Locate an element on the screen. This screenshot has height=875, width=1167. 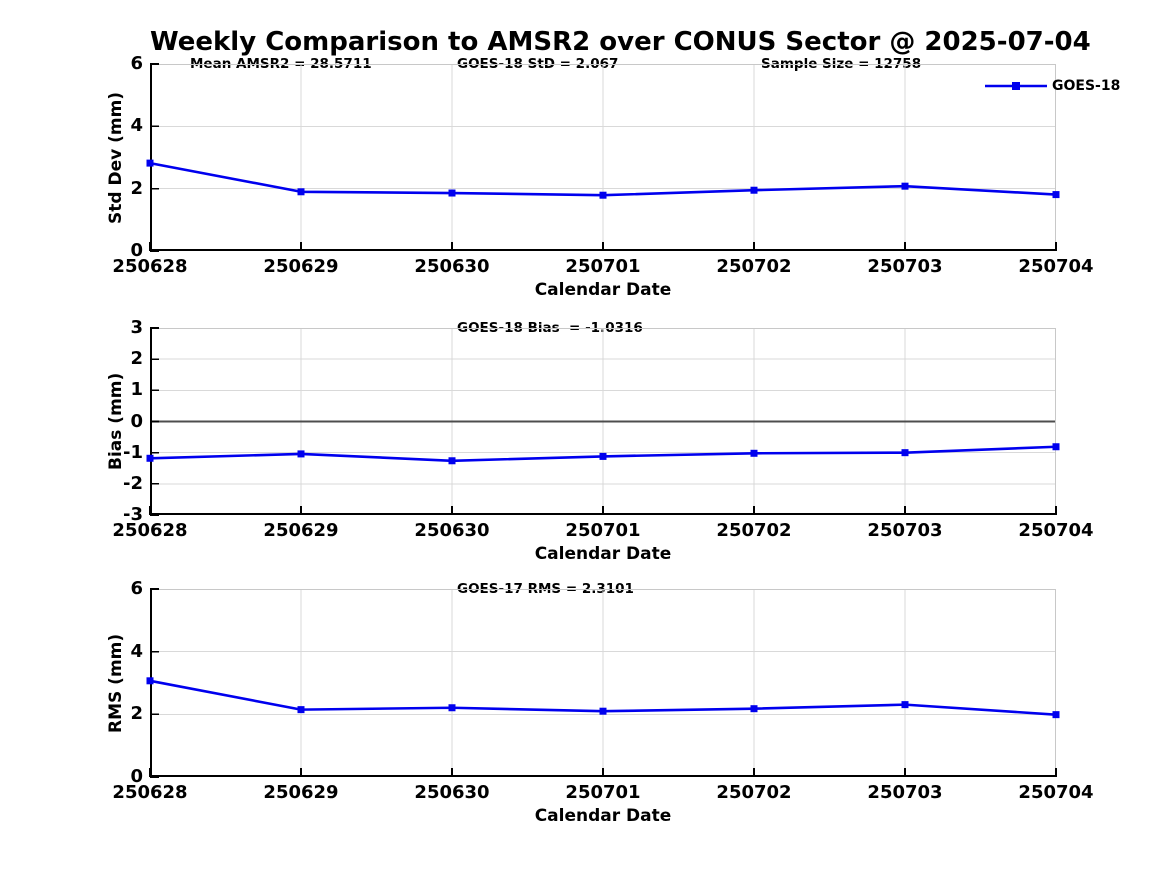
y-tick-label: -3 is located at coordinates (133, 514).